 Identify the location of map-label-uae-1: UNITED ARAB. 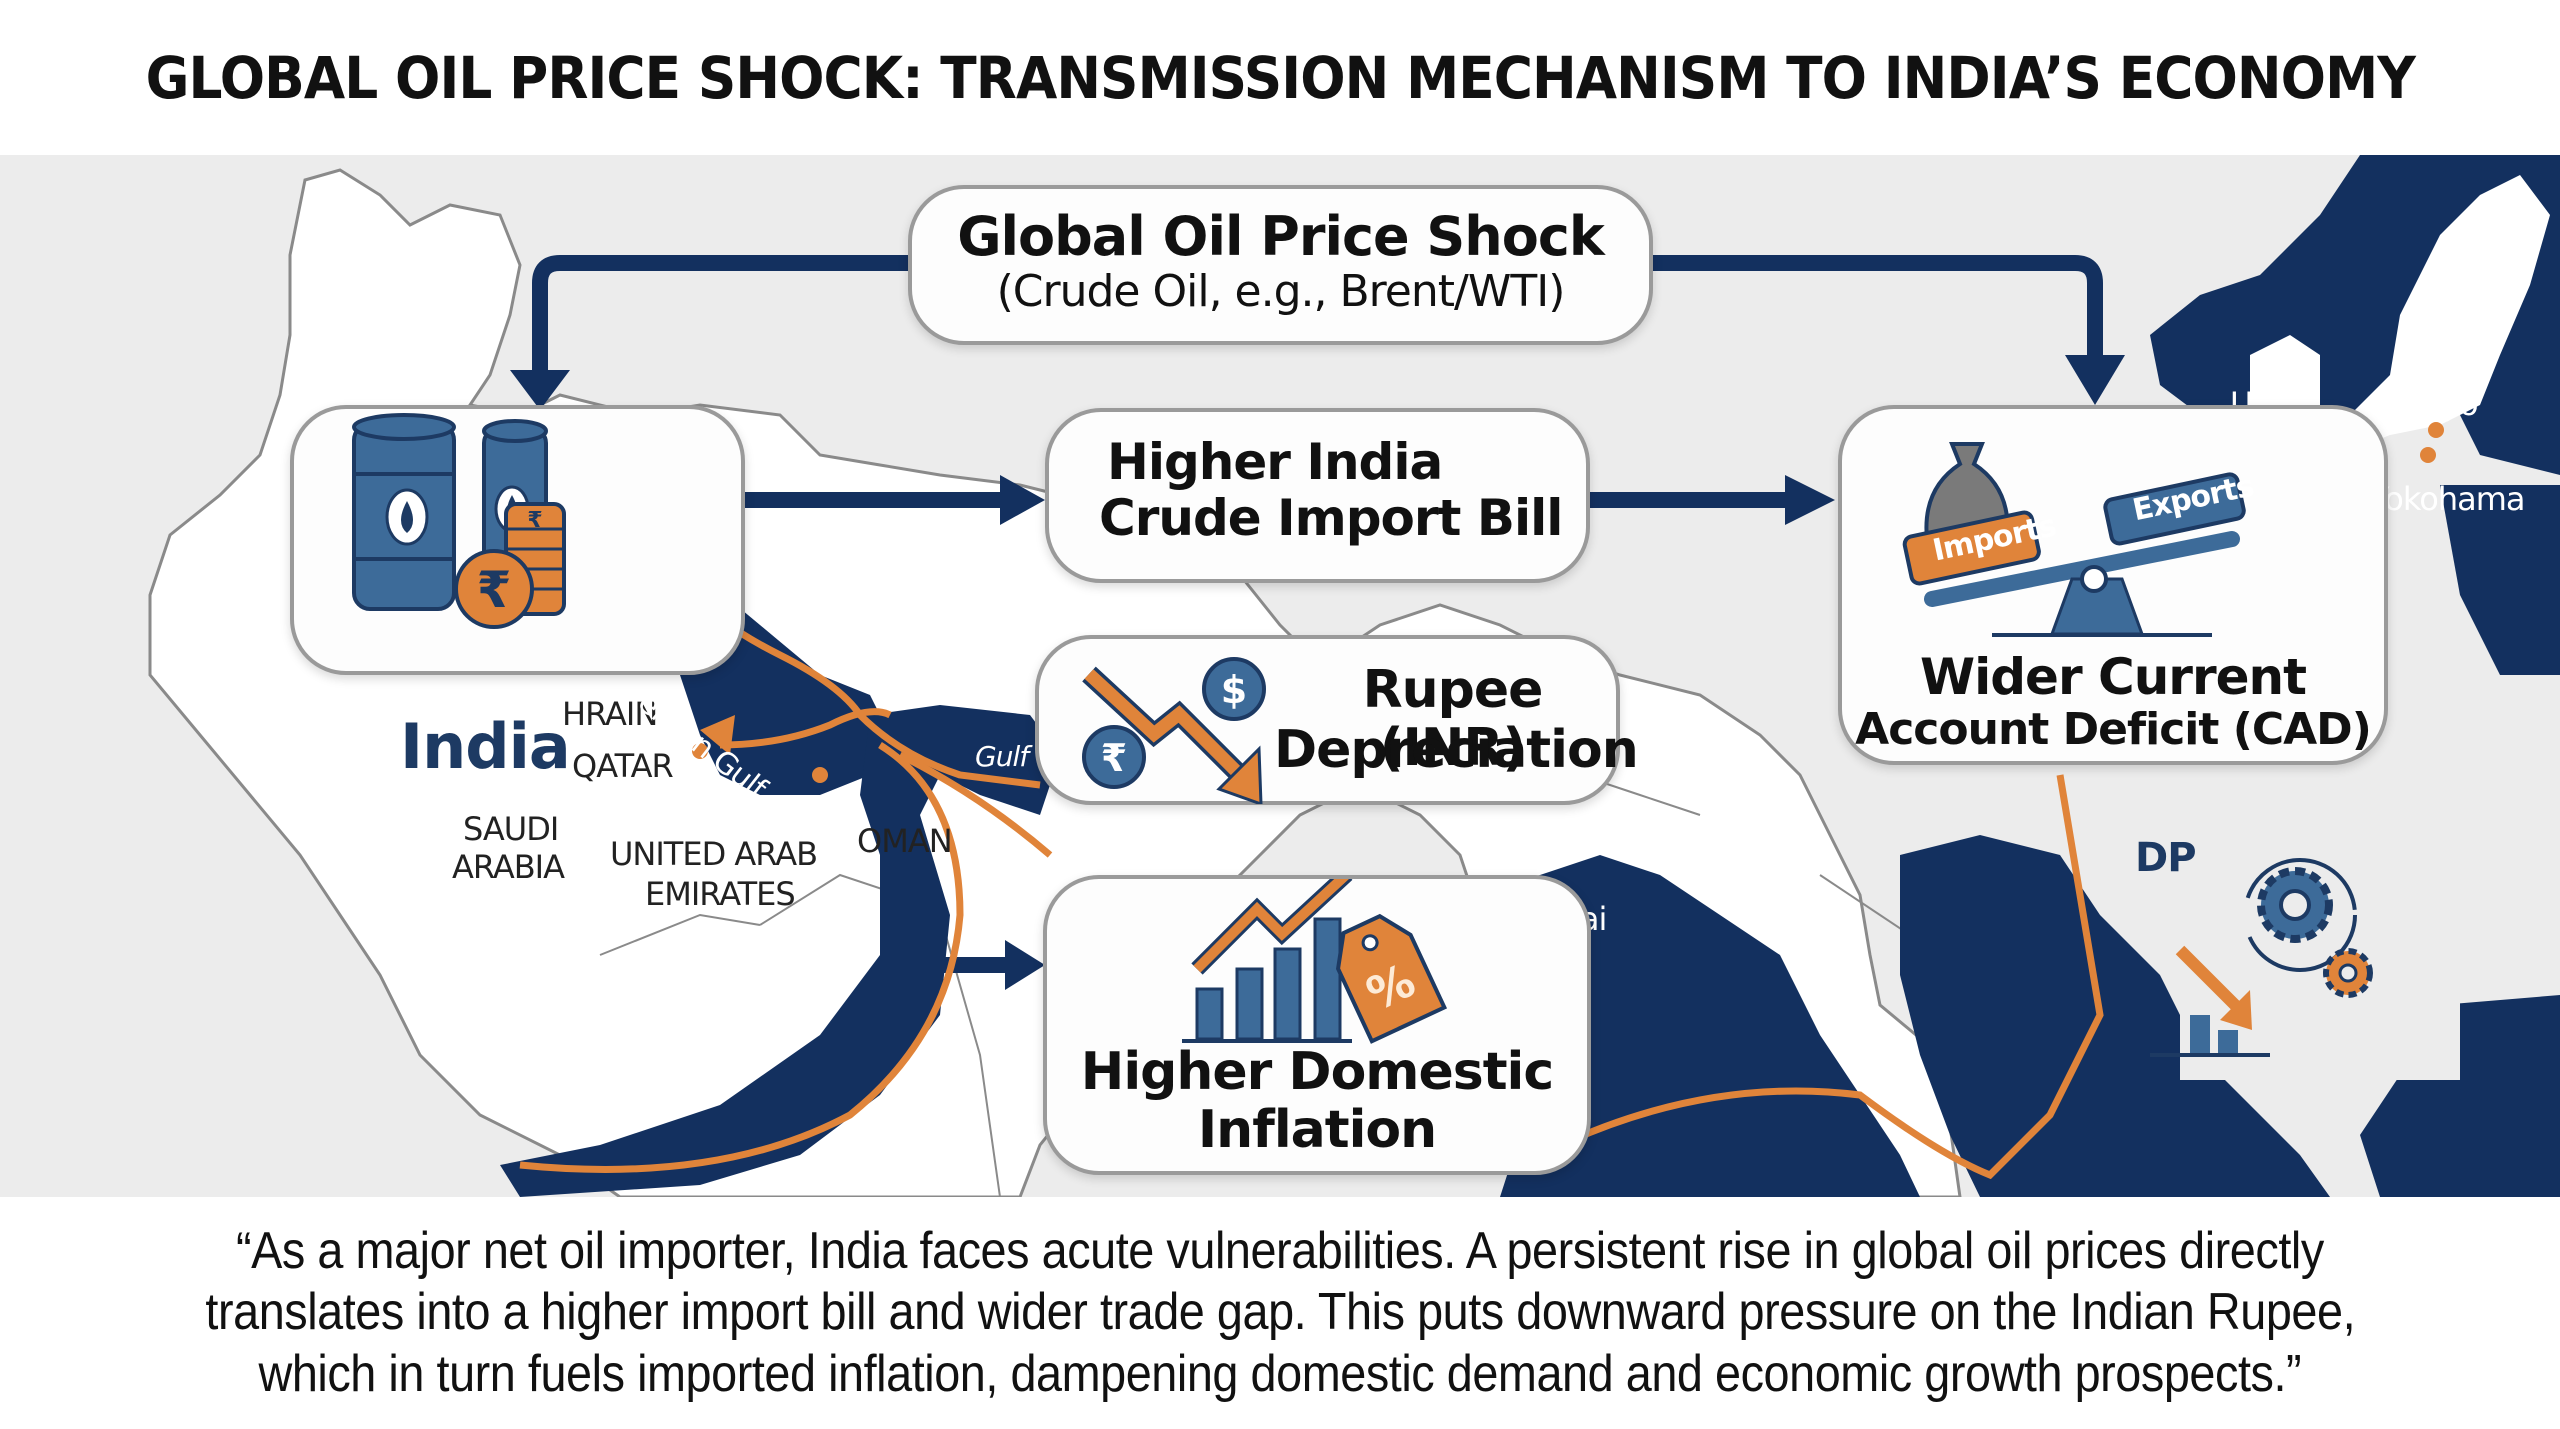
(714, 854).